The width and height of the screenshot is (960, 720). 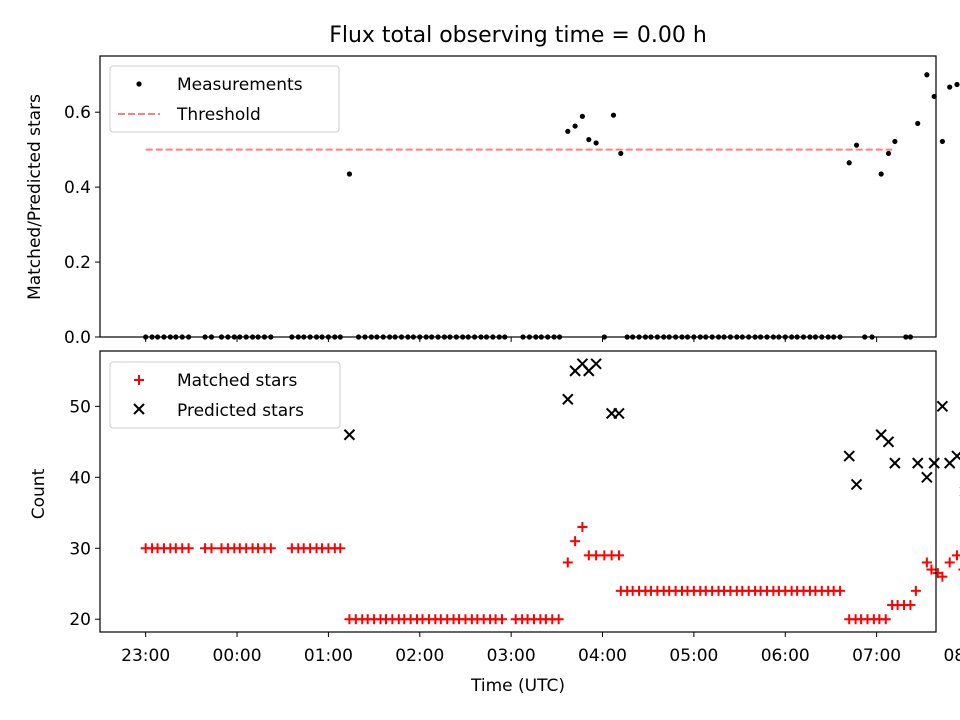 I want to click on legend-measurements-marker, so click(x=139, y=84).